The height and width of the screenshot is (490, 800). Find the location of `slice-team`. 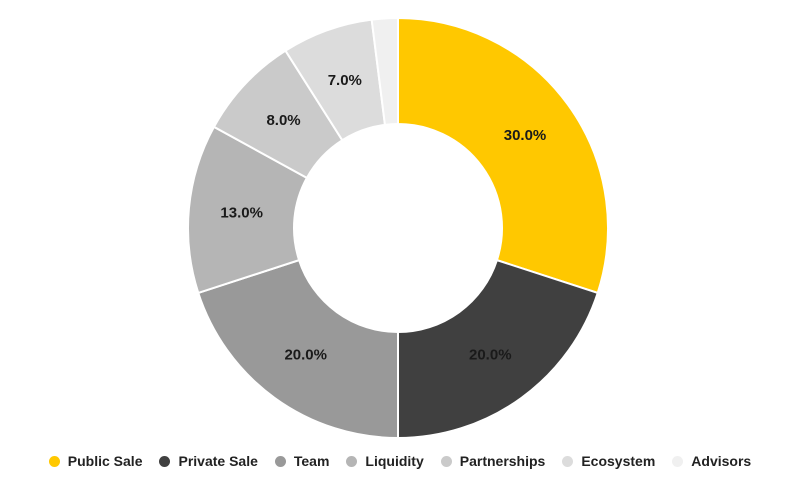

slice-team is located at coordinates (298, 349).